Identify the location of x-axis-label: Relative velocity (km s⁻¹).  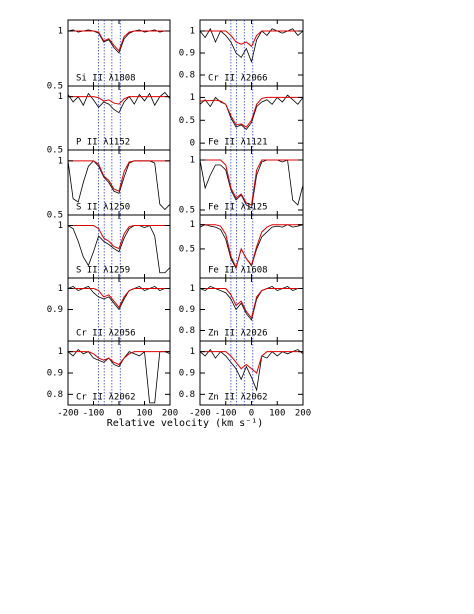
(185, 423).